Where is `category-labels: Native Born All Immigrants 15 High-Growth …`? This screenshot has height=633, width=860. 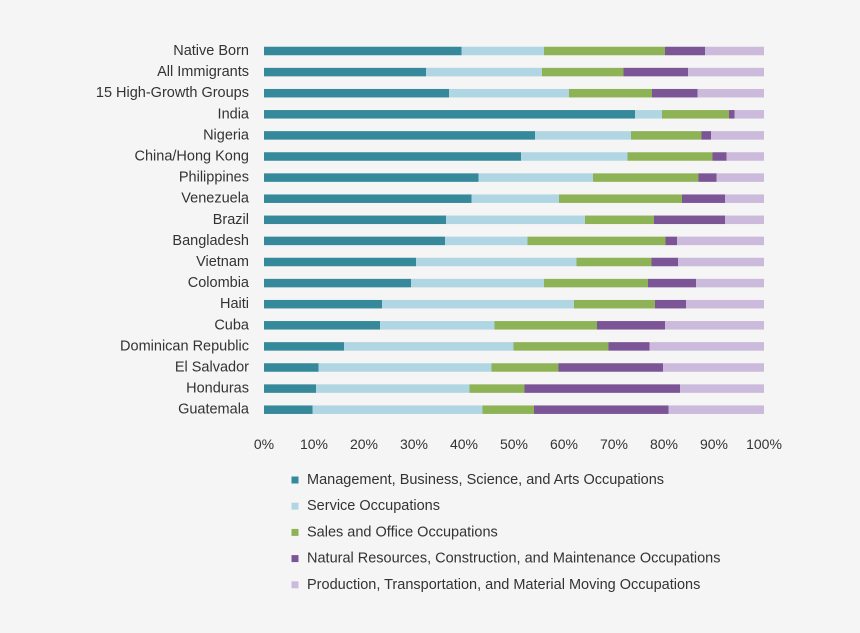
category-labels: Native Born All Immigrants 15 High-Growth … is located at coordinates (173, 230).